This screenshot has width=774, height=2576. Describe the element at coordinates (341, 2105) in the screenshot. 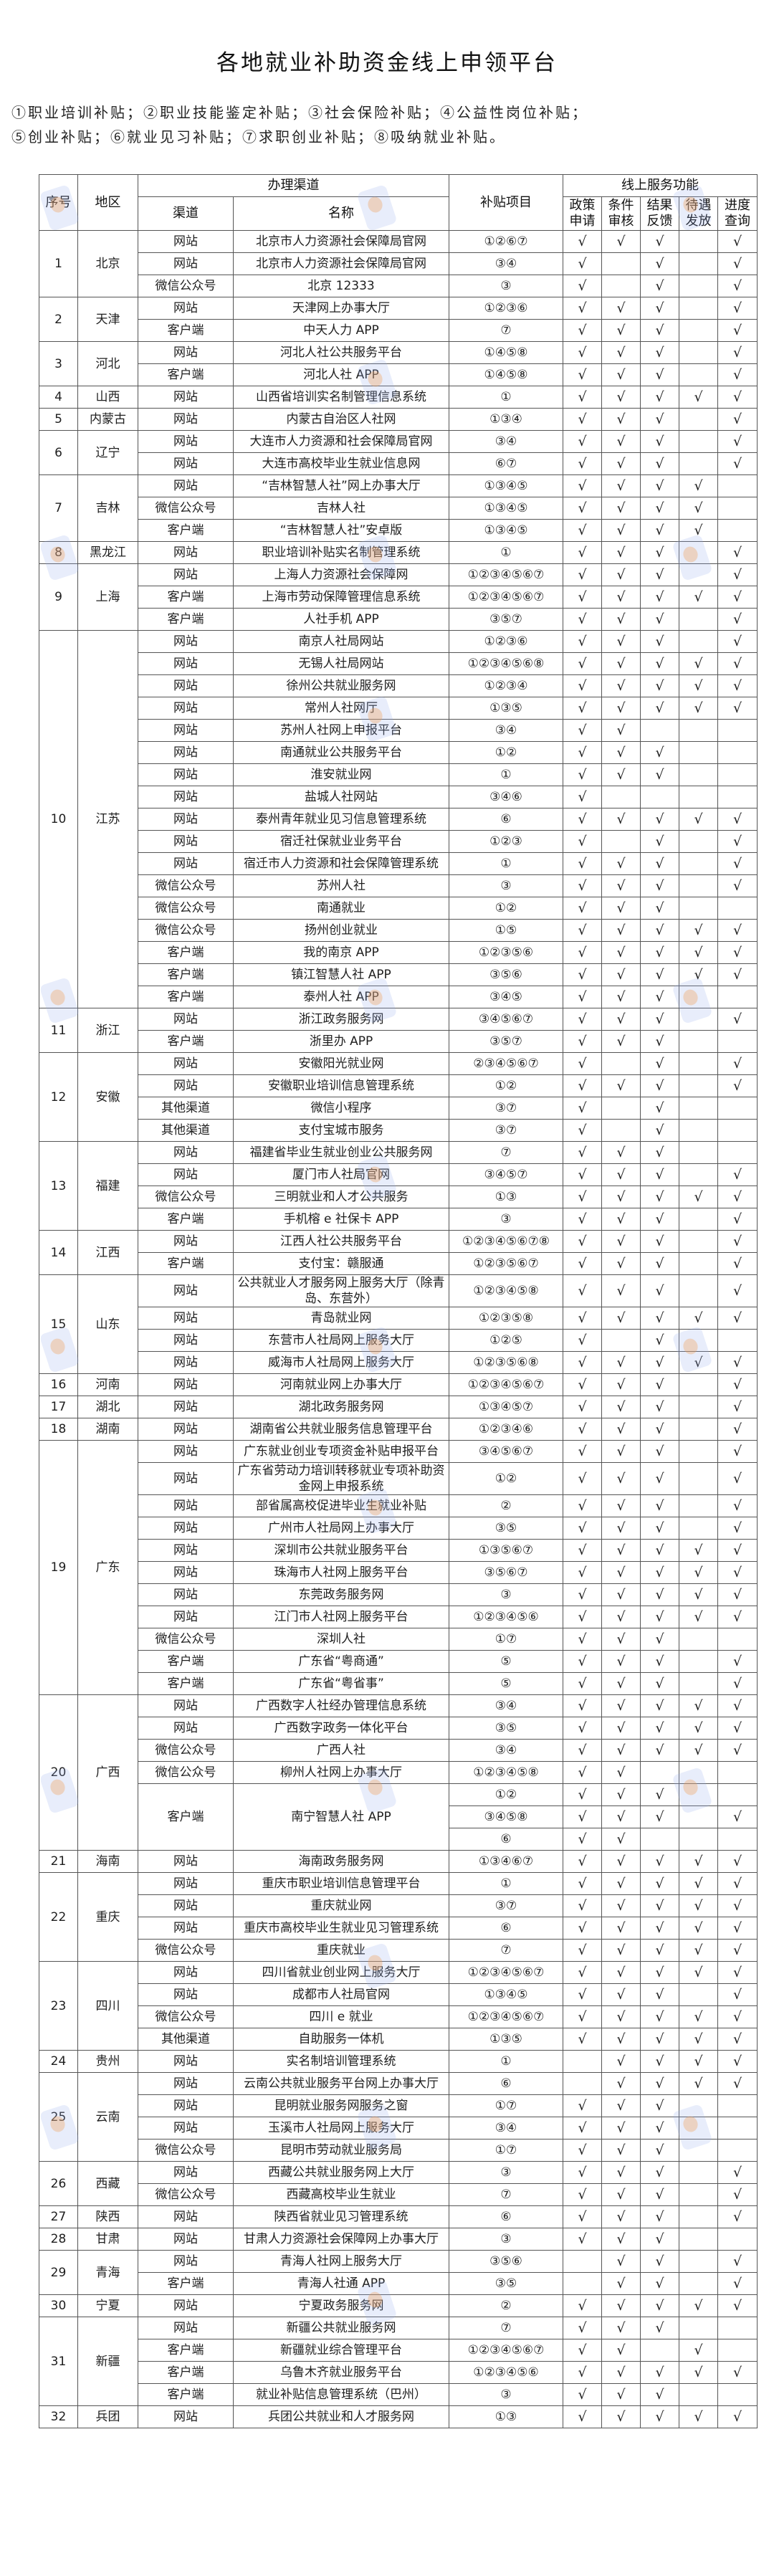

I see `platform-name: 昆明就业服务网服务之窗` at that location.